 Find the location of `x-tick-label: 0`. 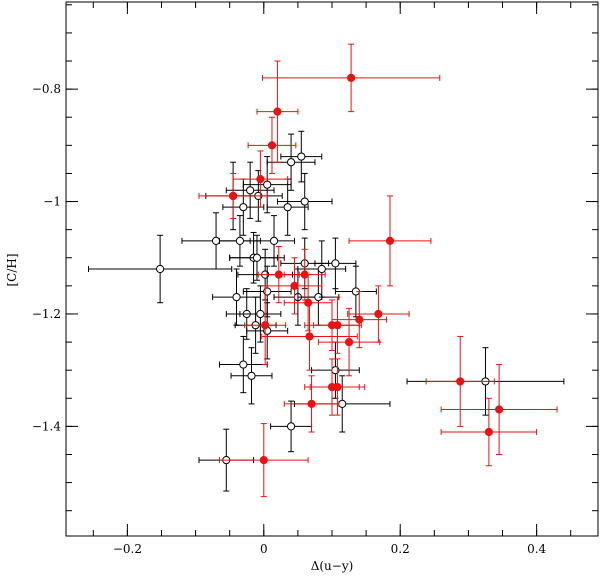

x-tick-label: 0 is located at coordinates (264, 549).